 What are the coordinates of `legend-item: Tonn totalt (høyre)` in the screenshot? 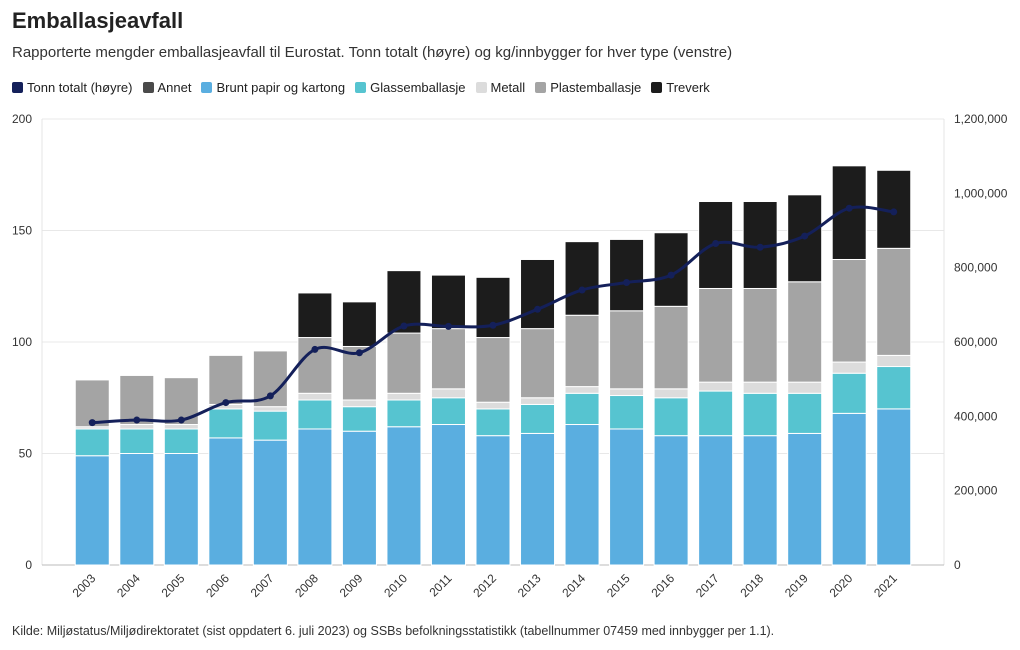 It's located at (72, 87).